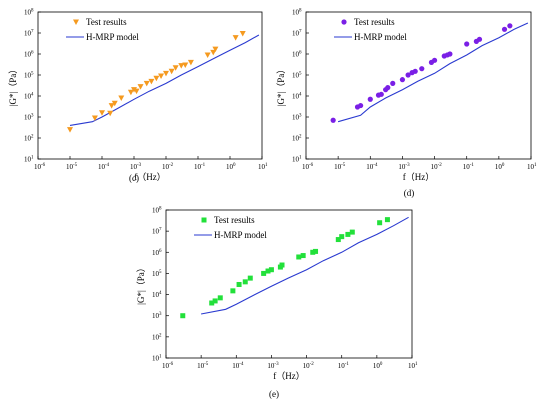 The width and height of the screenshot is (550, 402). I want to click on x-tick-label-d: 10⁻⁴, so click(372, 167).